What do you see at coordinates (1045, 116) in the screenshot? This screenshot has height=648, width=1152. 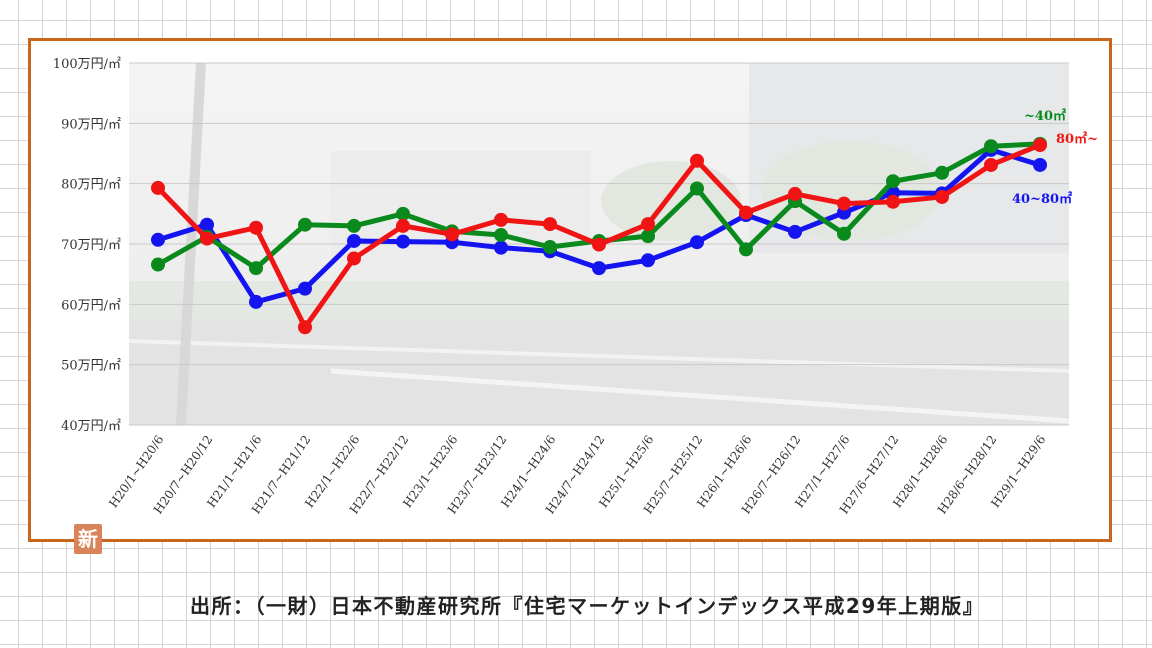 I see `legend-label: ~40㎡` at bounding box center [1045, 116].